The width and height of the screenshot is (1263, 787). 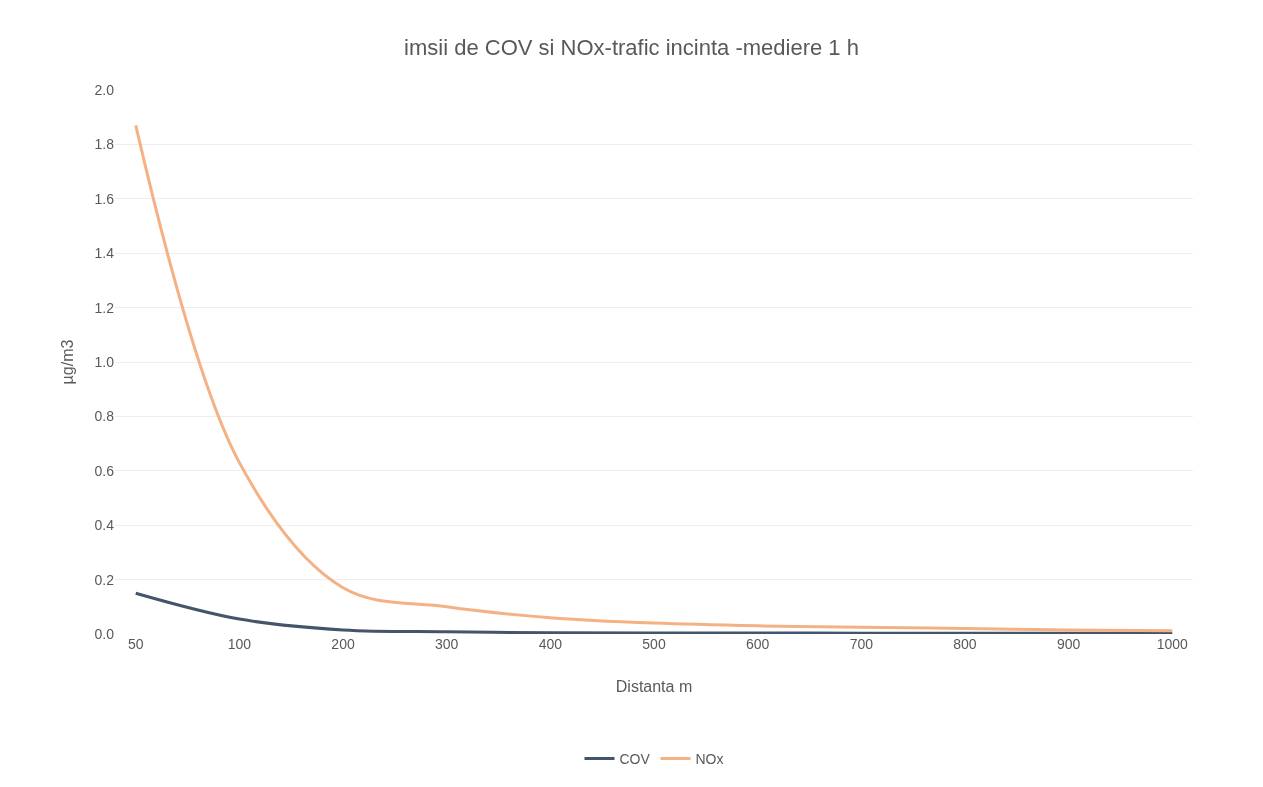 What do you see at coordinates (104, 253) in the screenshot?
I see `y-tick-label: 1.4` at bounding box center [104, 253].